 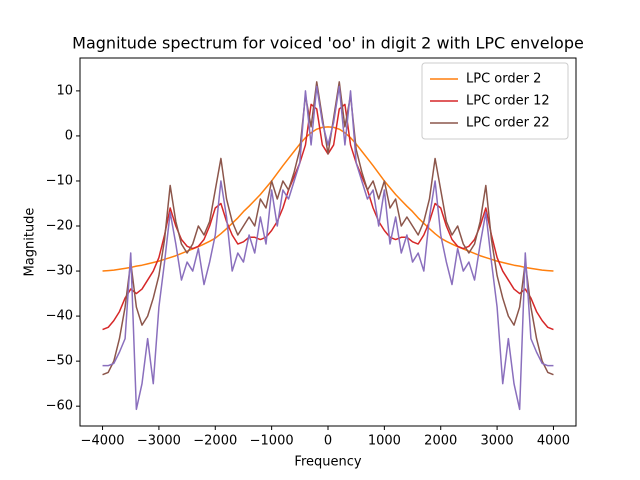 What do you see at coordinates (440, 441) in the screenshot?
I see `x-tick-label: 2000` at bounding box center [440, 441].